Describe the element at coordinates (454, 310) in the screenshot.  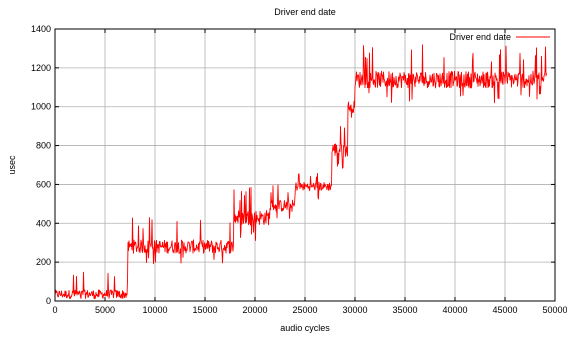
I see `x-tick-label: 40000` at that location.